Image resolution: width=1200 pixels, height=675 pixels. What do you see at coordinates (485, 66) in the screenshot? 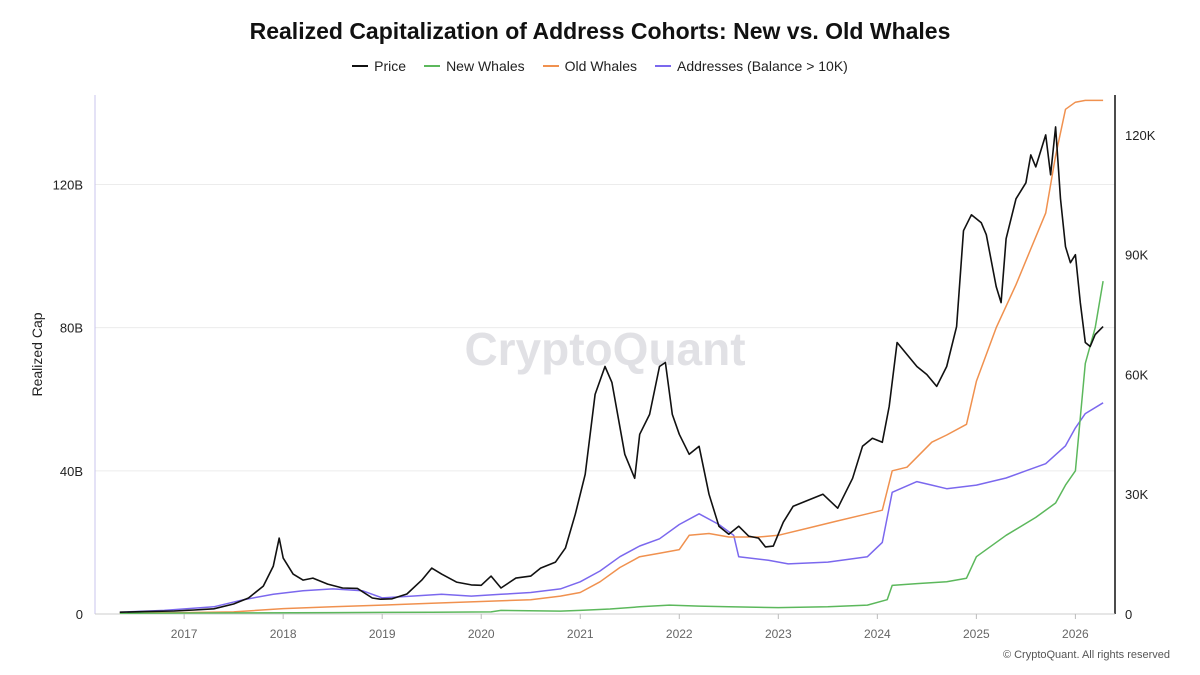
I see `legend-label-new-whales: New Whales` at bounding box center [485, 66].